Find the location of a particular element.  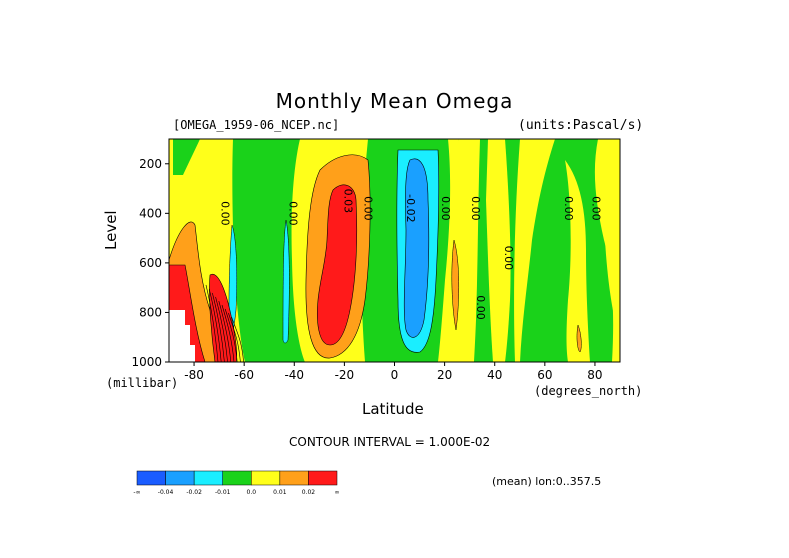

colorbar-label: -0.01 is located at coordinates (223, 492).